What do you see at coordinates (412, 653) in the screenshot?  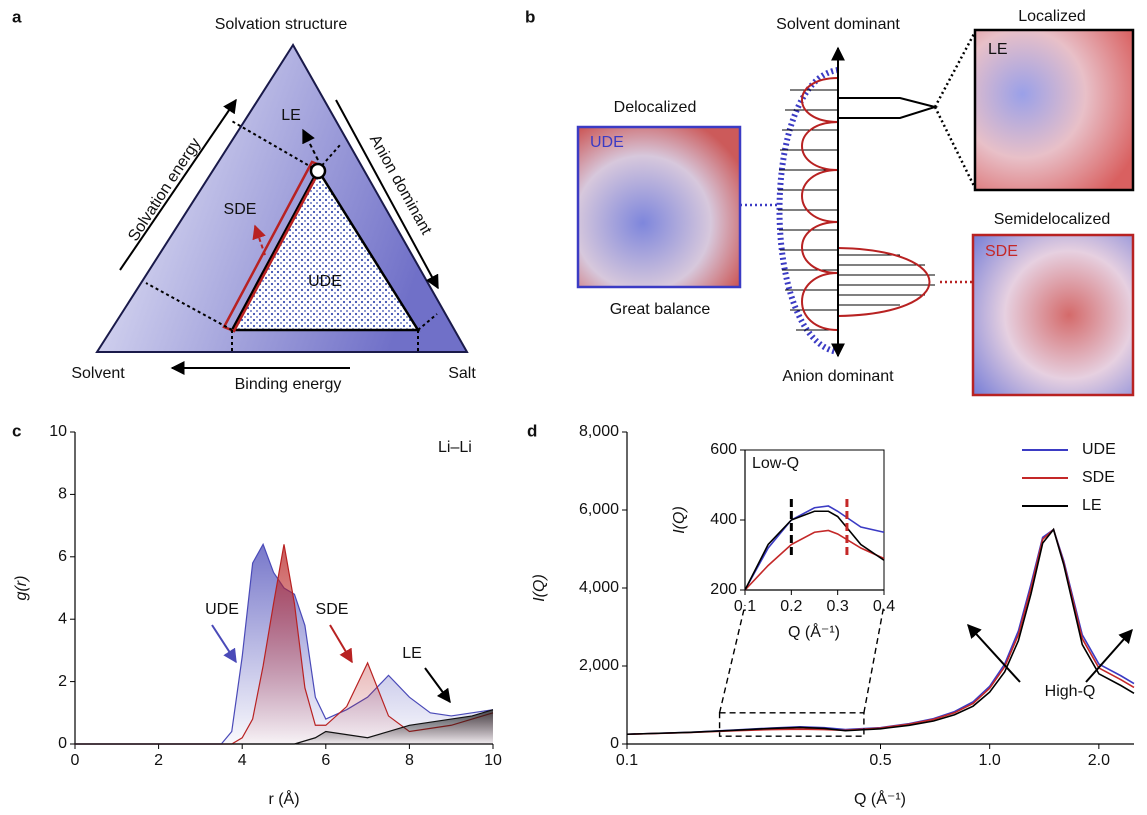 I see `annotation: LE` at bounding box center [412, 653].